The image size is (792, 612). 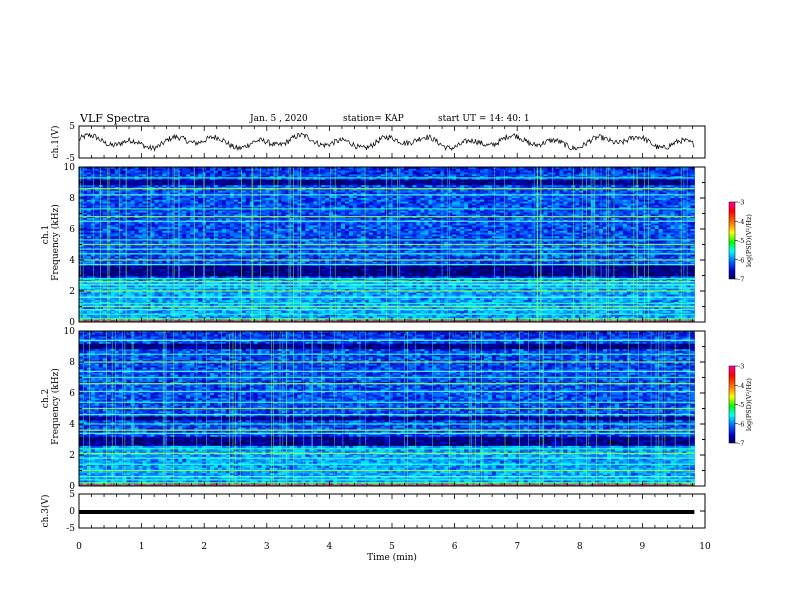 What do you see at coordinates (455, 547) in the screenshot?
I see `x-tick-label: 6` at bounding box center [455, 547].